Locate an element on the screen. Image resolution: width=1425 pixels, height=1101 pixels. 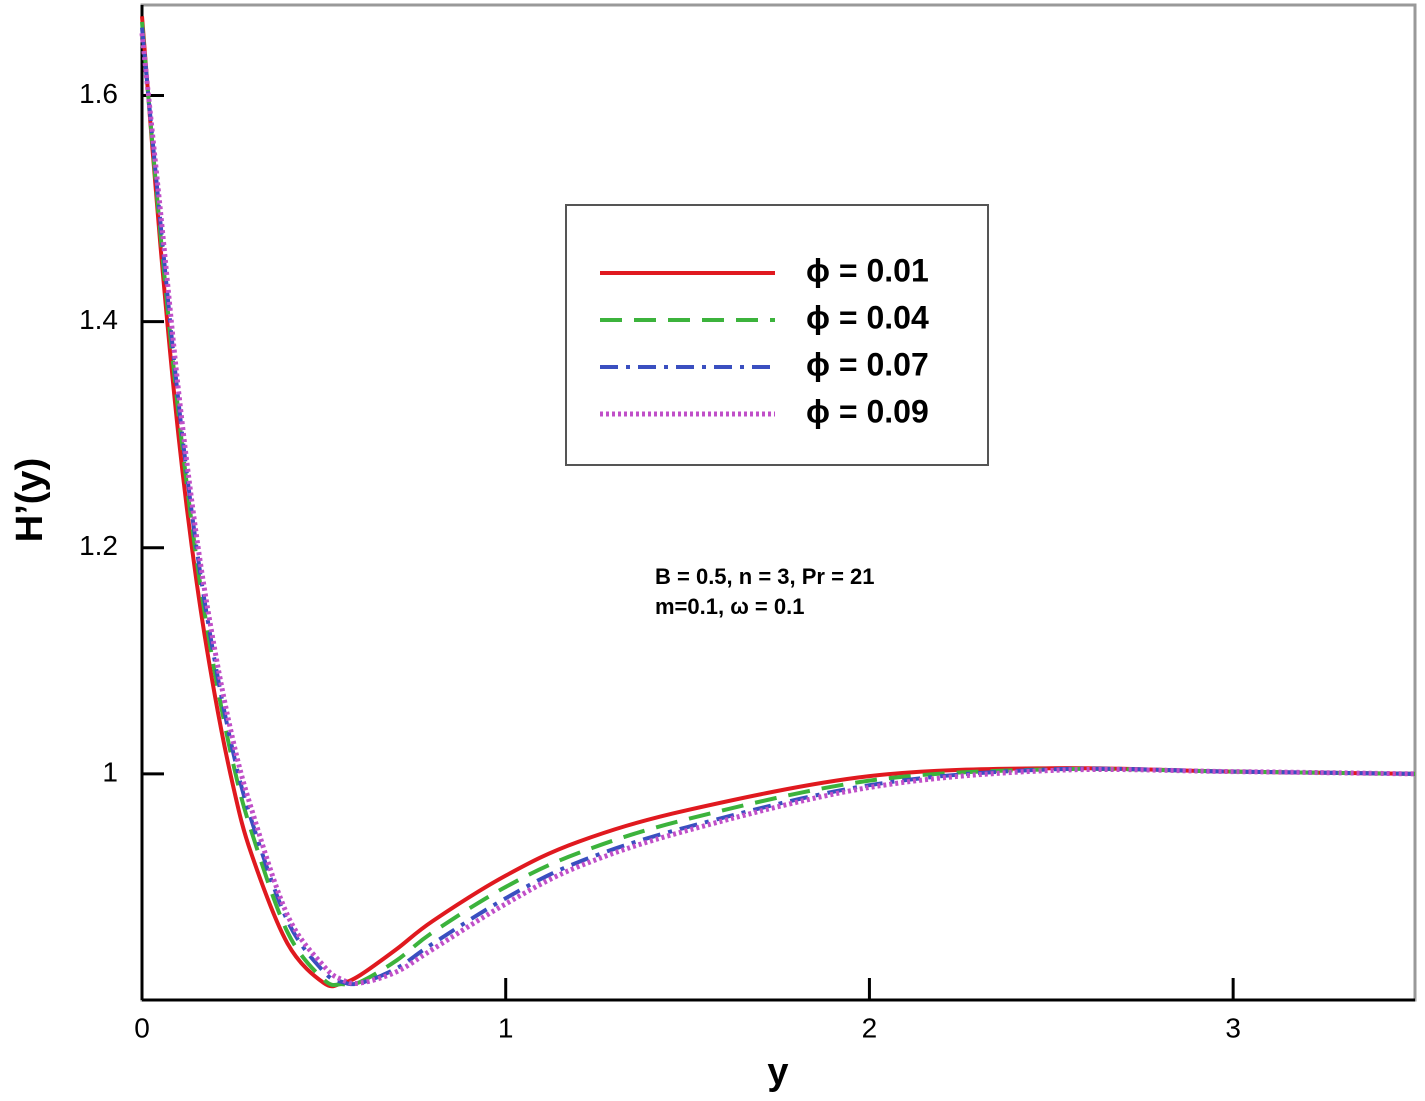
x-axis-label: y is located at coordinates (777, 1072).